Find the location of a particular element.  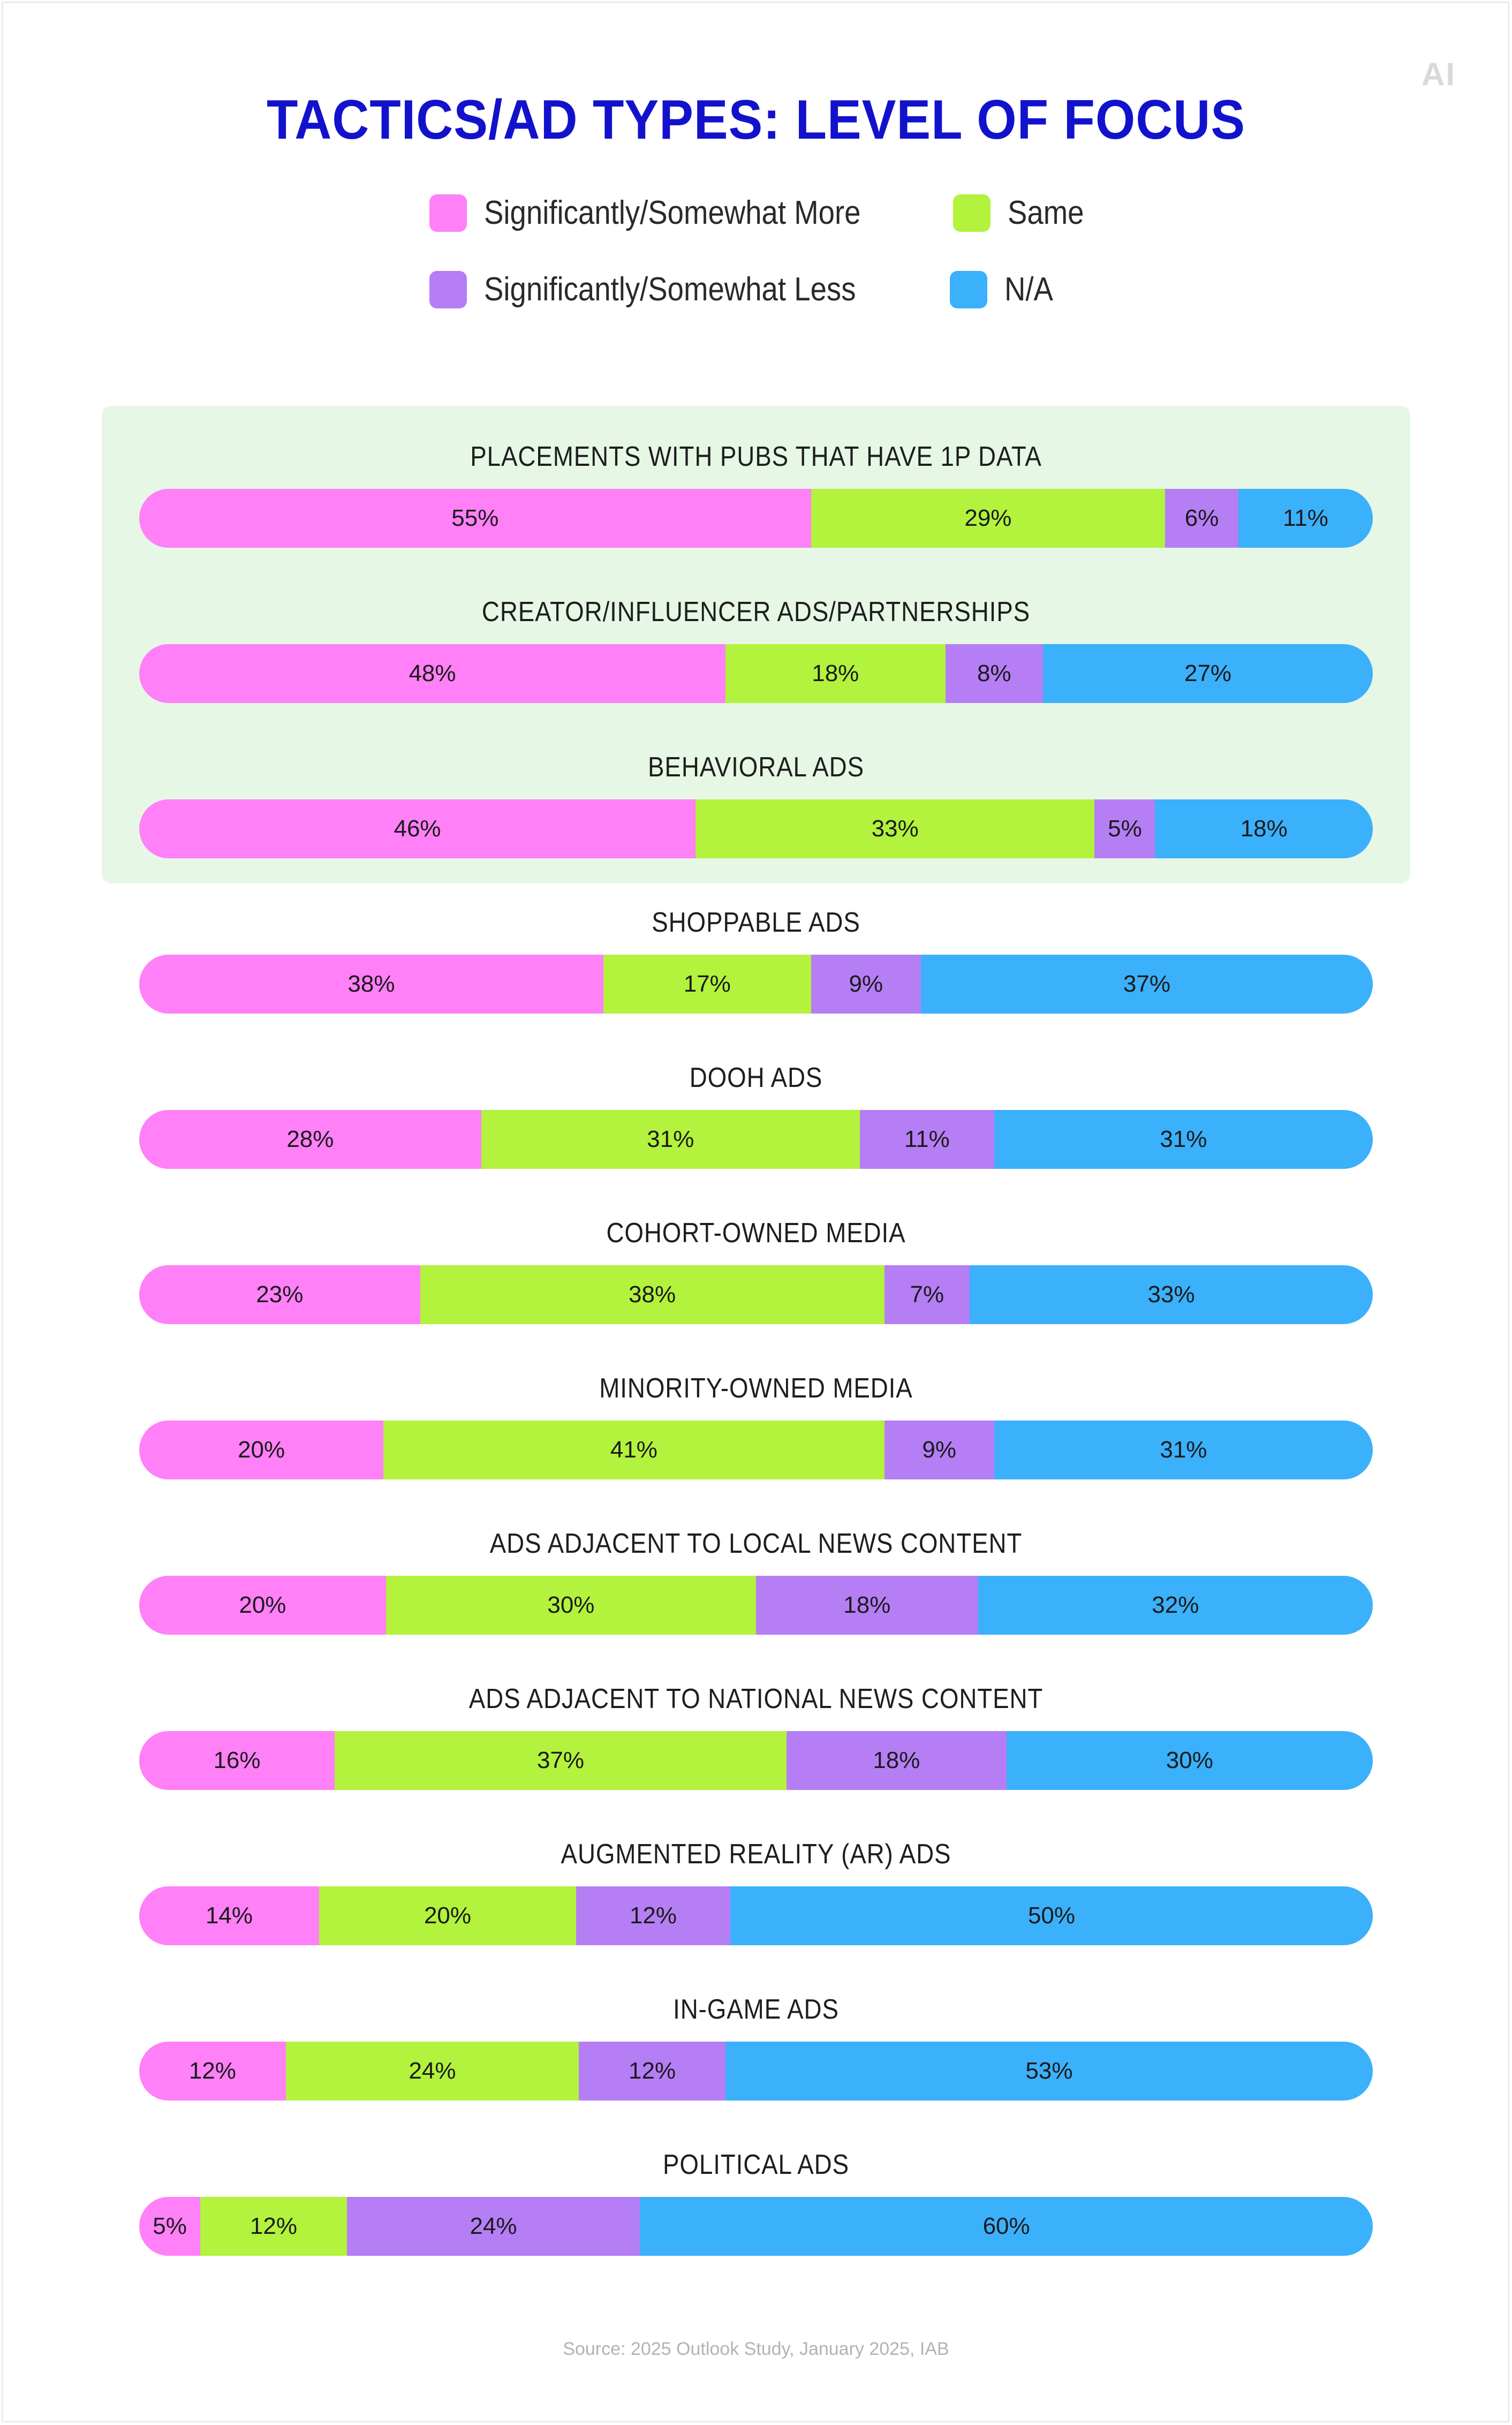

bar-row: 46% 33% 5% 18% is located at coordinates (756, 828).